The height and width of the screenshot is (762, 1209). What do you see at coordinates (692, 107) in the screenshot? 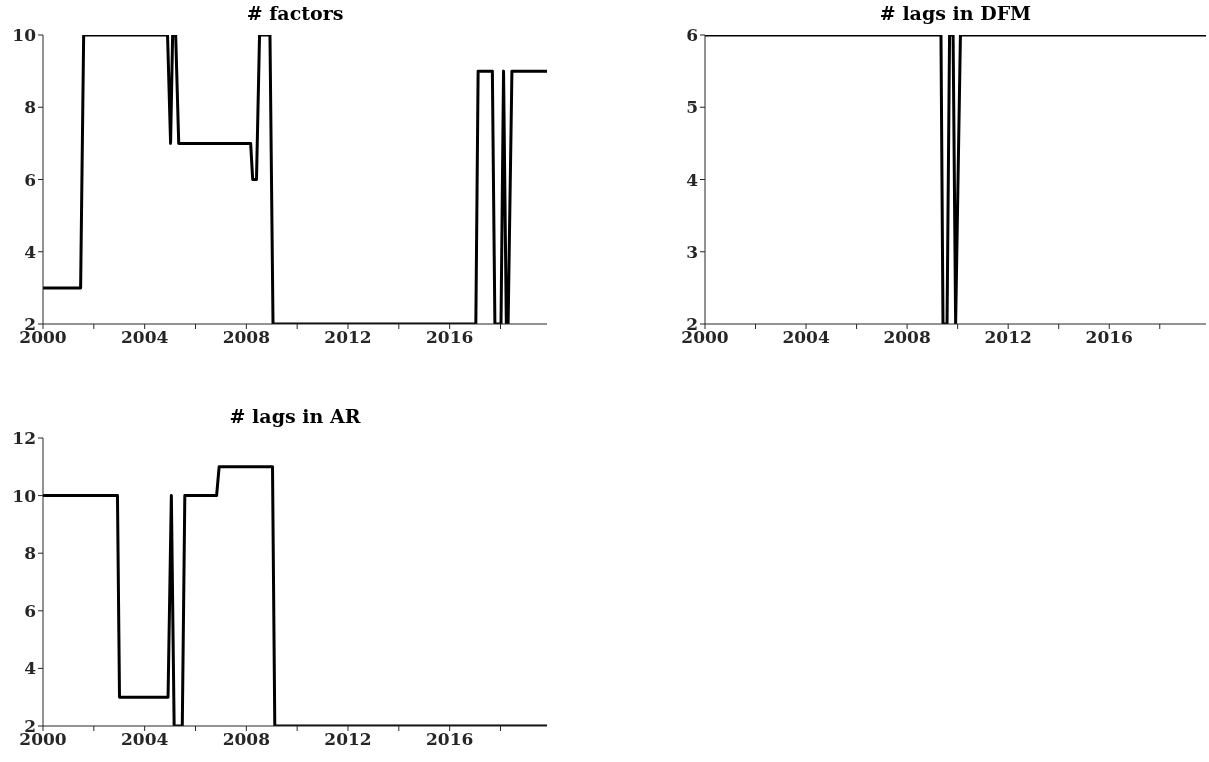
I see `y-tick-label: 5` at bounding box center [692, 107].